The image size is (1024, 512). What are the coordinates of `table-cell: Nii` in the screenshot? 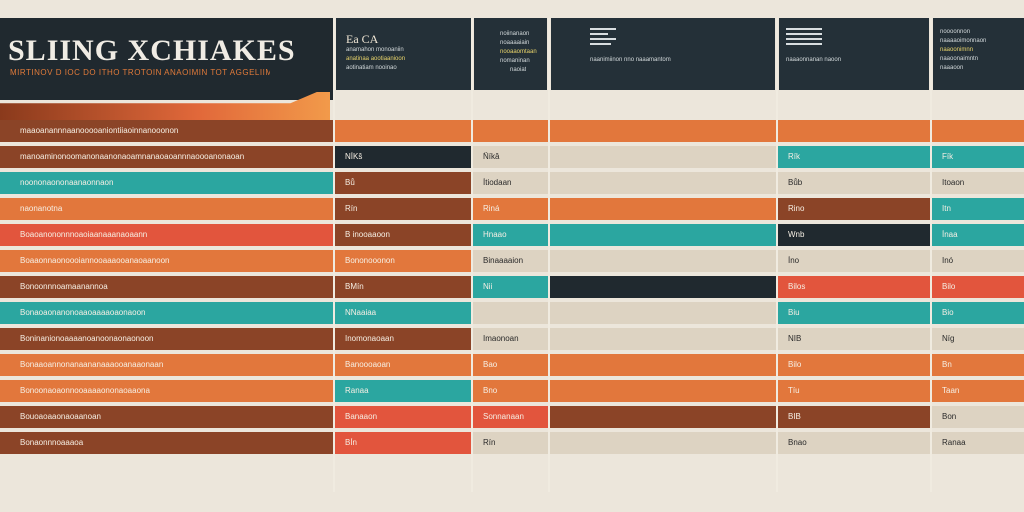 It's located at (488, 286).